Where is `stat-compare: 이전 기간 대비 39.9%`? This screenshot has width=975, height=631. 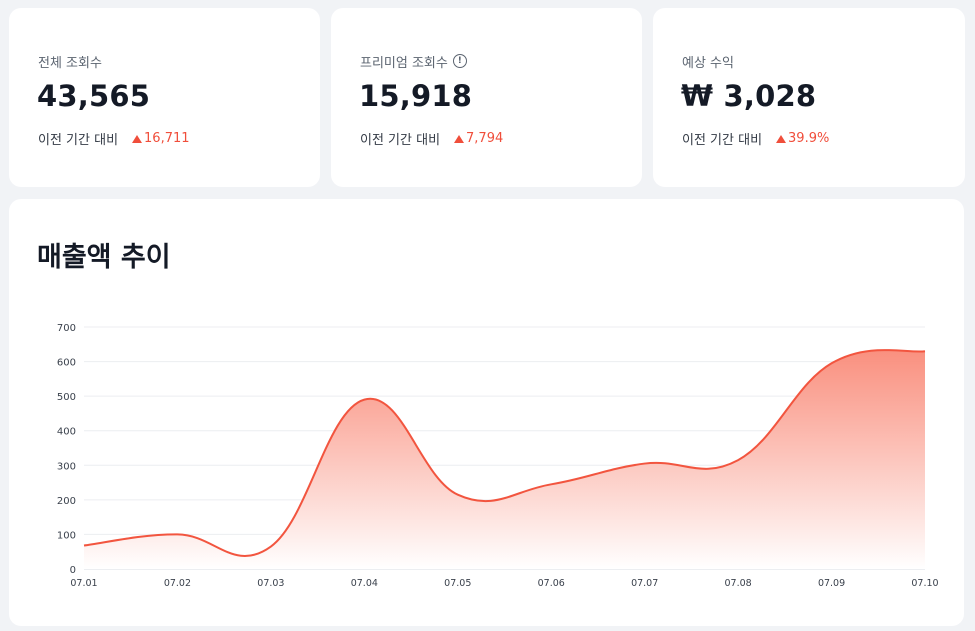 stat-compare: 이전 기간 대비 39.9% is located at coordinates (809, 138).